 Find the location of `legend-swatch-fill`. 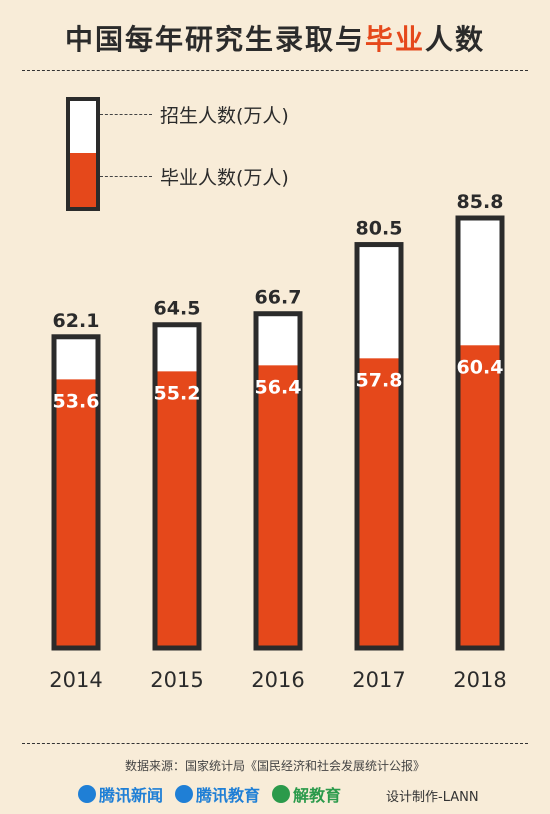

legend-swatch-fill is located at coordinates (83, 180).